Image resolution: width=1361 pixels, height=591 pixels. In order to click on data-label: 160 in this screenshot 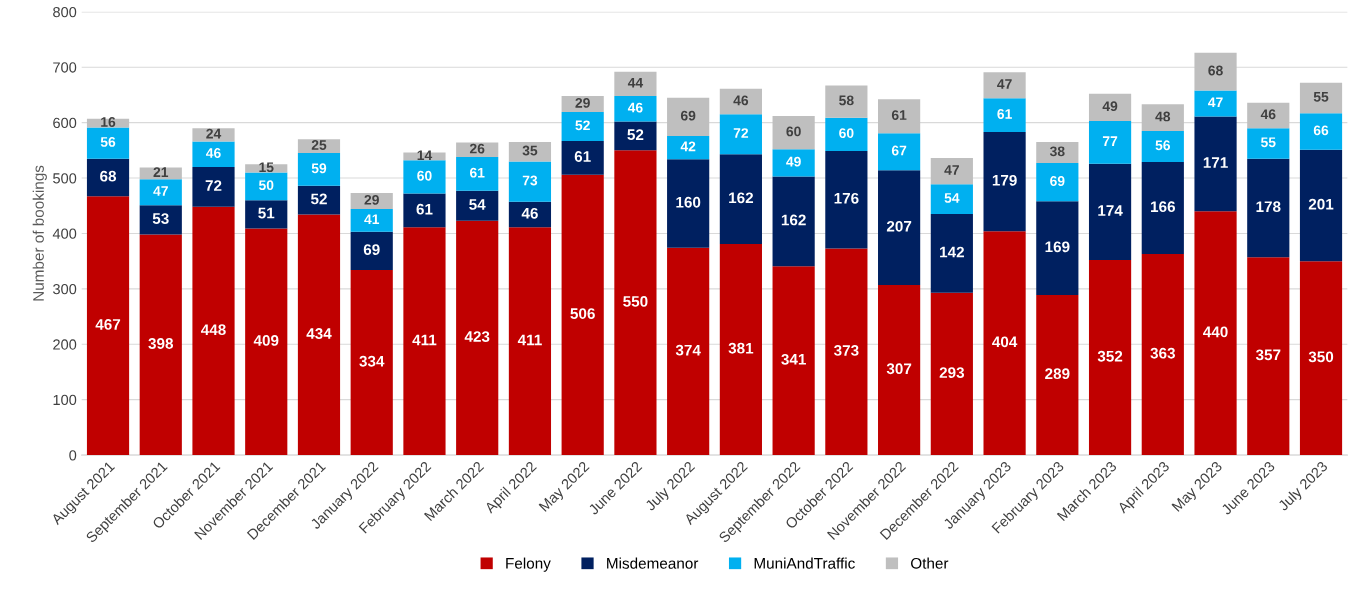, I will do `click(688, 202)`.